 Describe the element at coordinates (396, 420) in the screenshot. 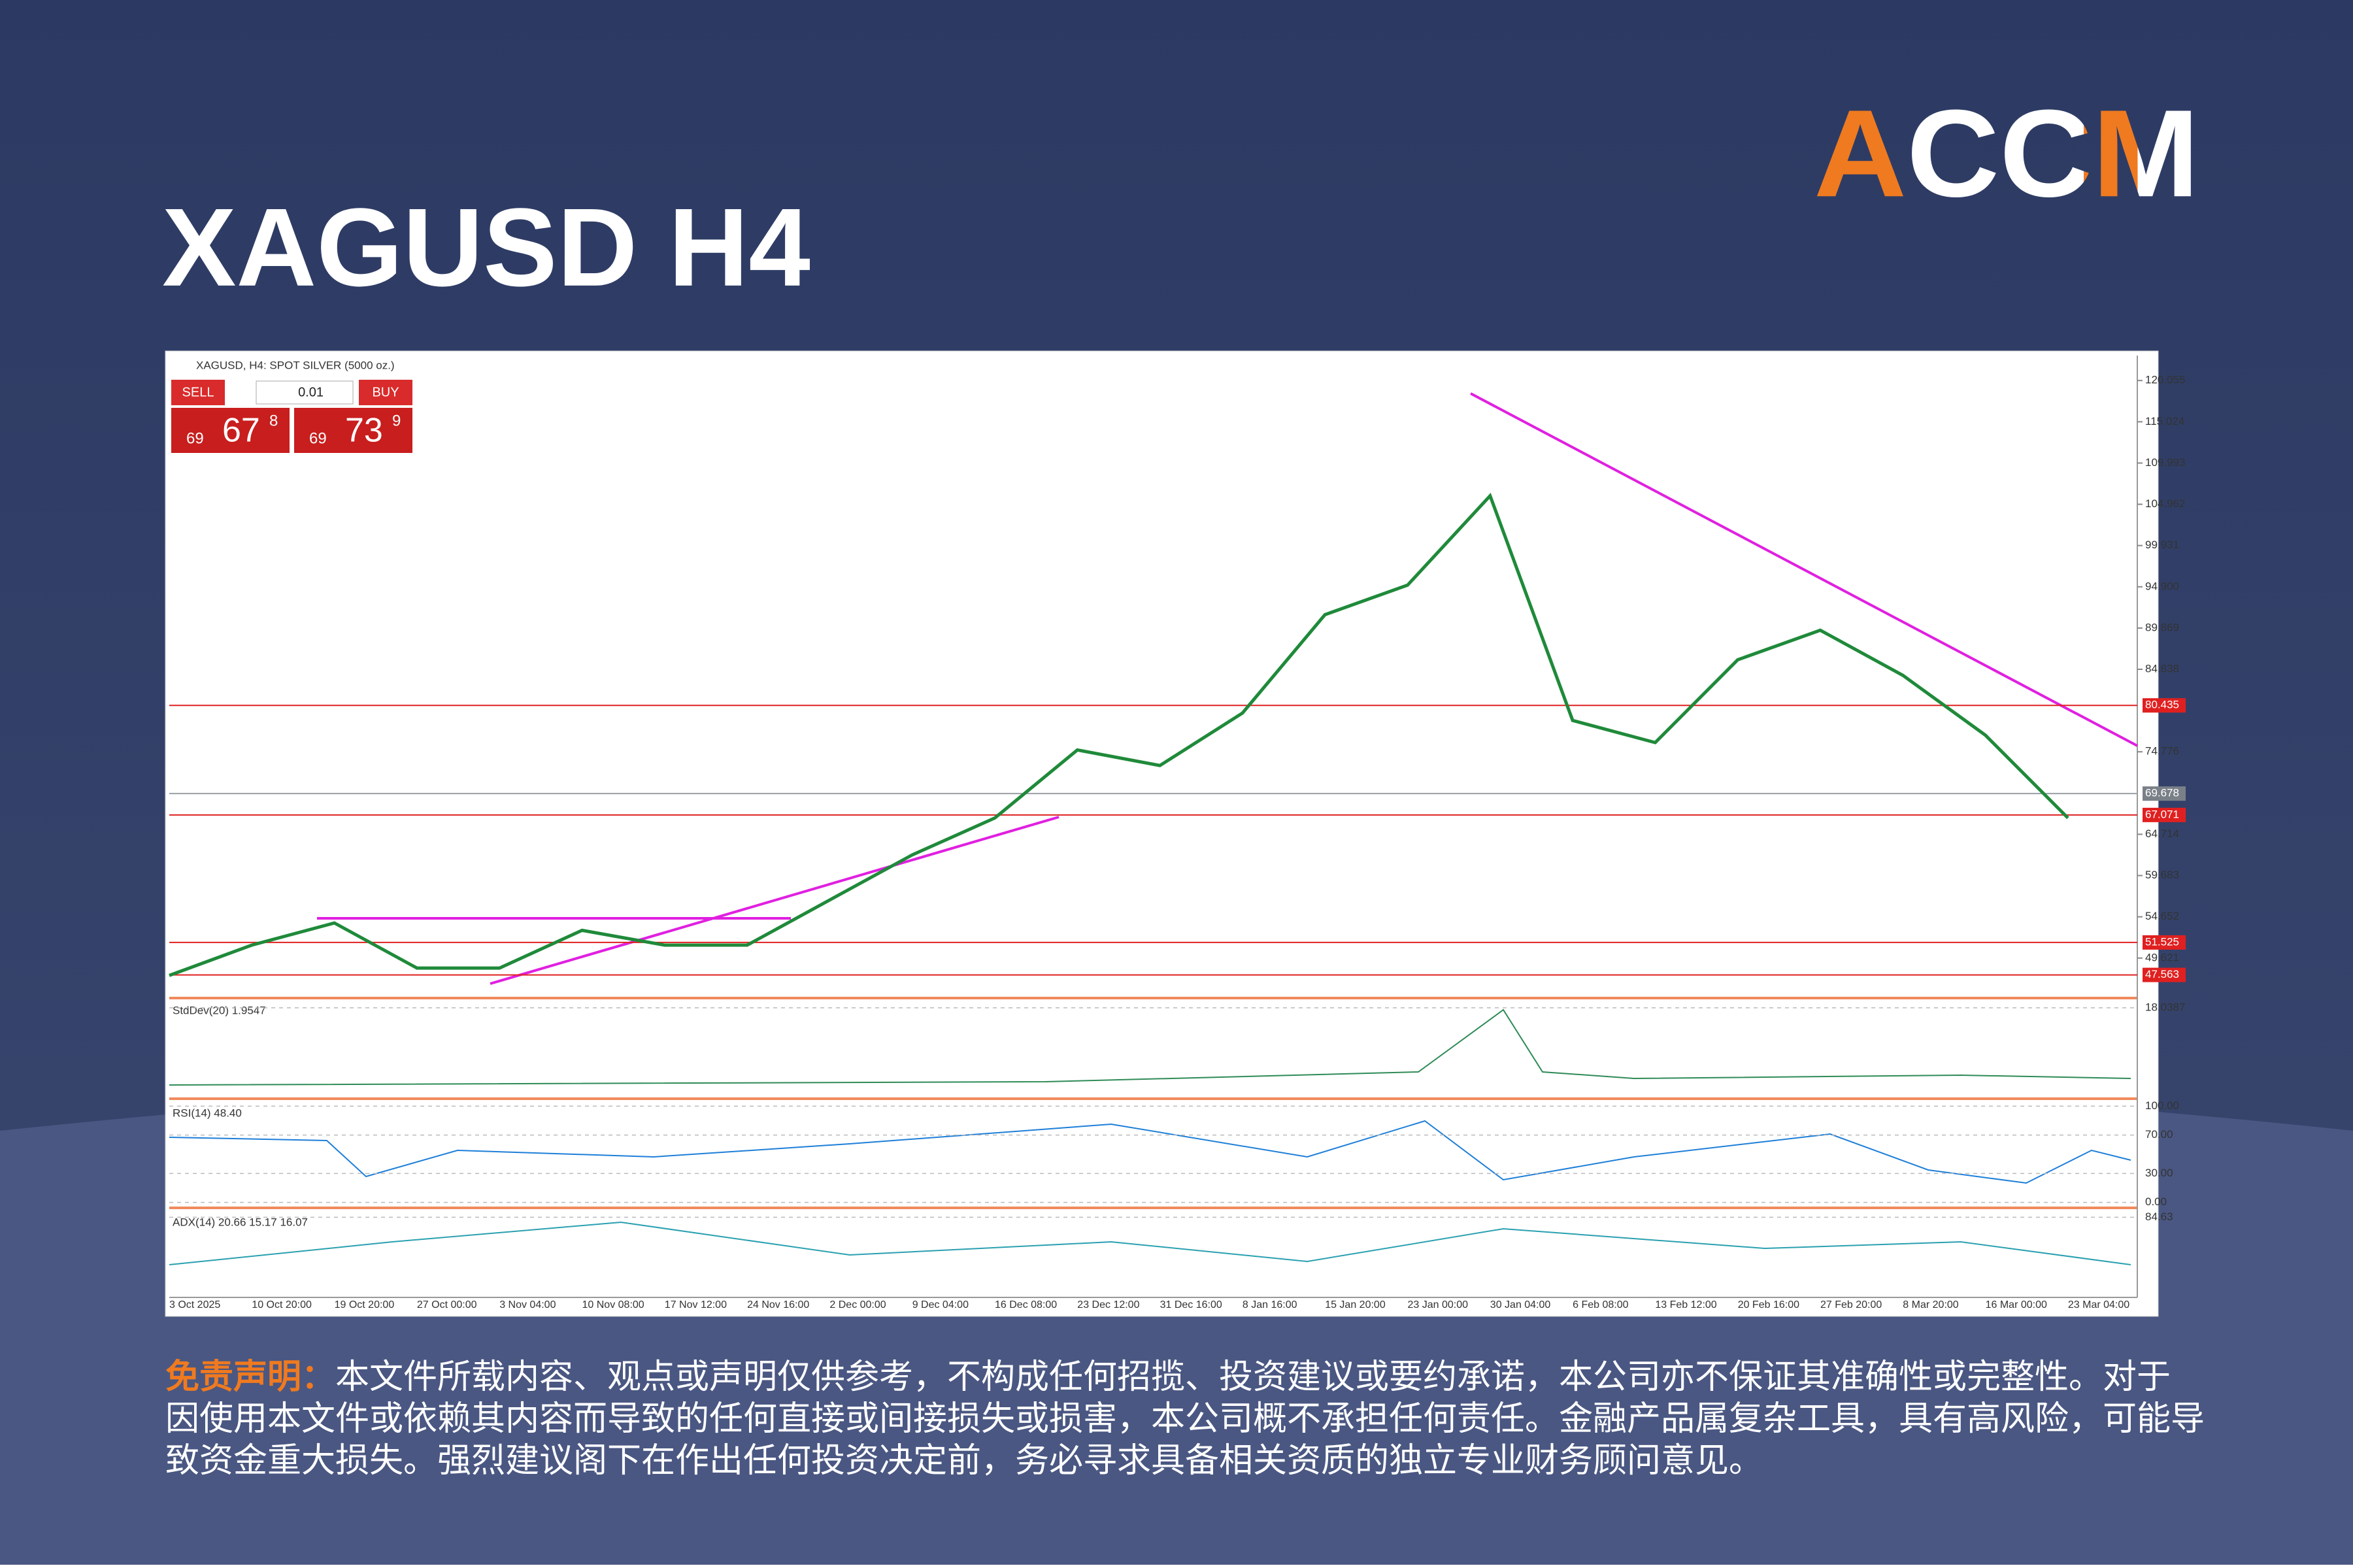

I see `buy-price-frac: 9` at that location.